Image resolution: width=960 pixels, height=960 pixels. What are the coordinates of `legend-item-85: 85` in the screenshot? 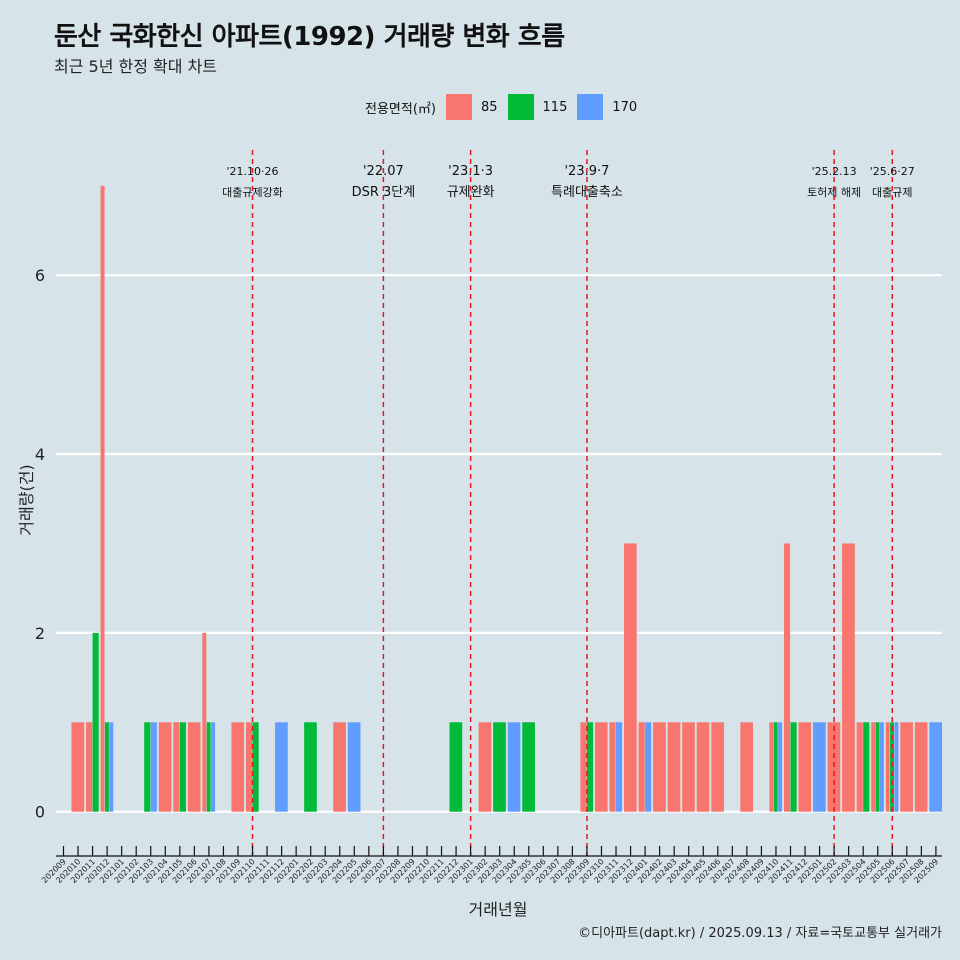 It's located at (471, 107).